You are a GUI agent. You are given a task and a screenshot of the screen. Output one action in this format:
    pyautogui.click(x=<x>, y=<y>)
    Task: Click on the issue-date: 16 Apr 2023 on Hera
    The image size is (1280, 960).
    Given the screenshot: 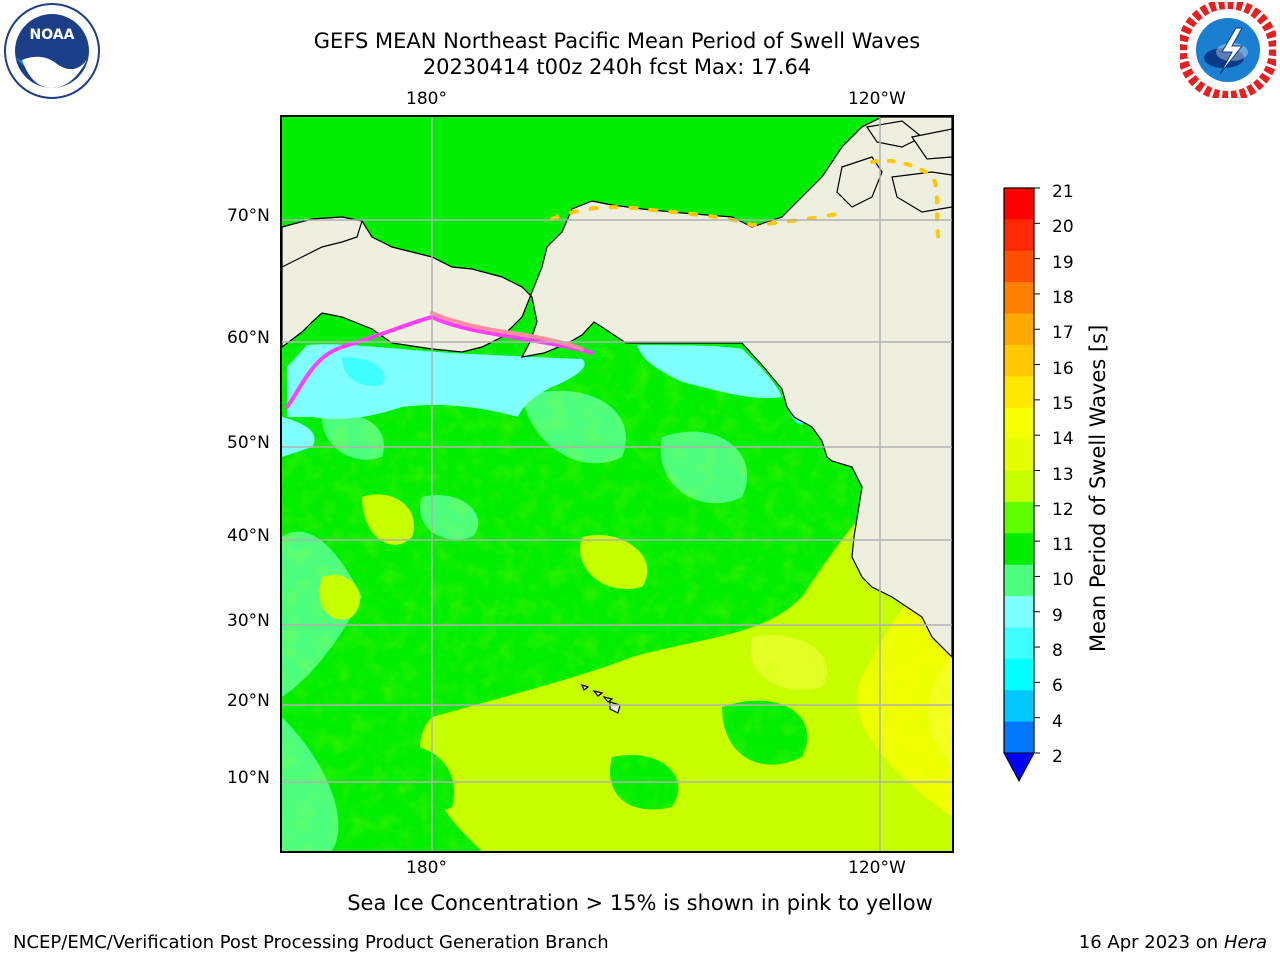 What is the action you would take?
    pyautogui.click(x=1173, y=943)
    